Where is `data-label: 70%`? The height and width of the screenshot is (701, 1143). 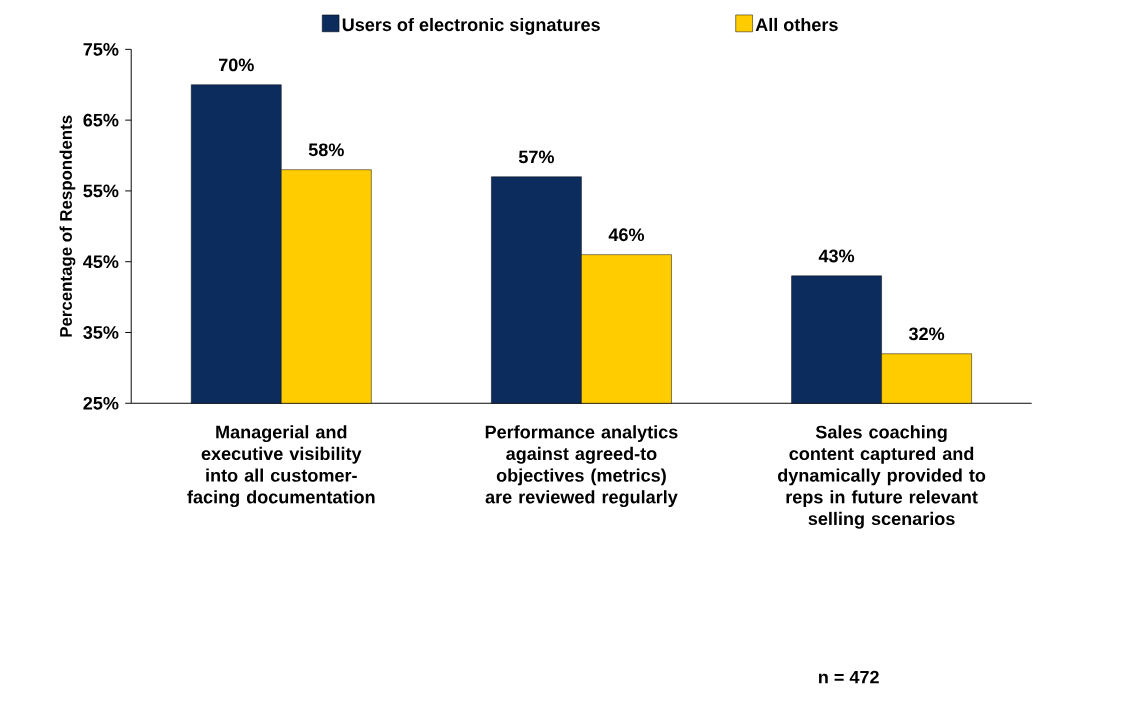
data-label: 70% is located at coordinates (236, 65).